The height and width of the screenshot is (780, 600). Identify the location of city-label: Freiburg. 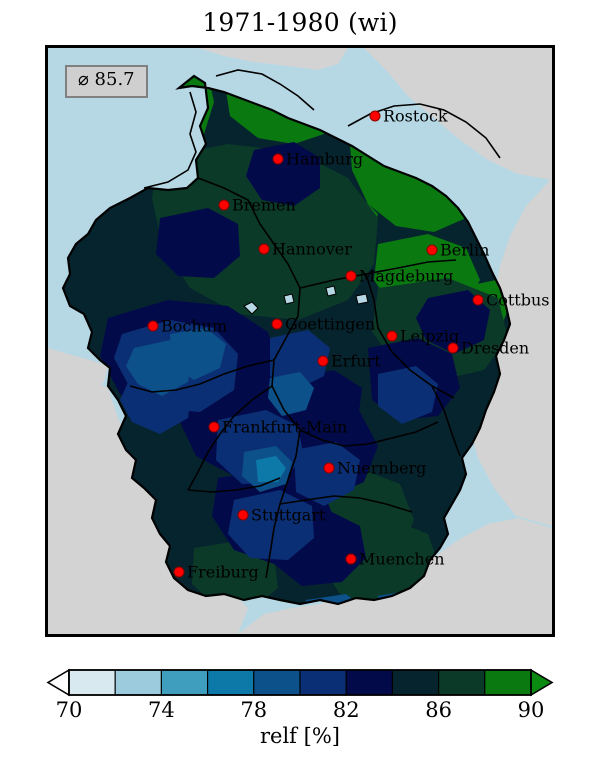
(223, 572).